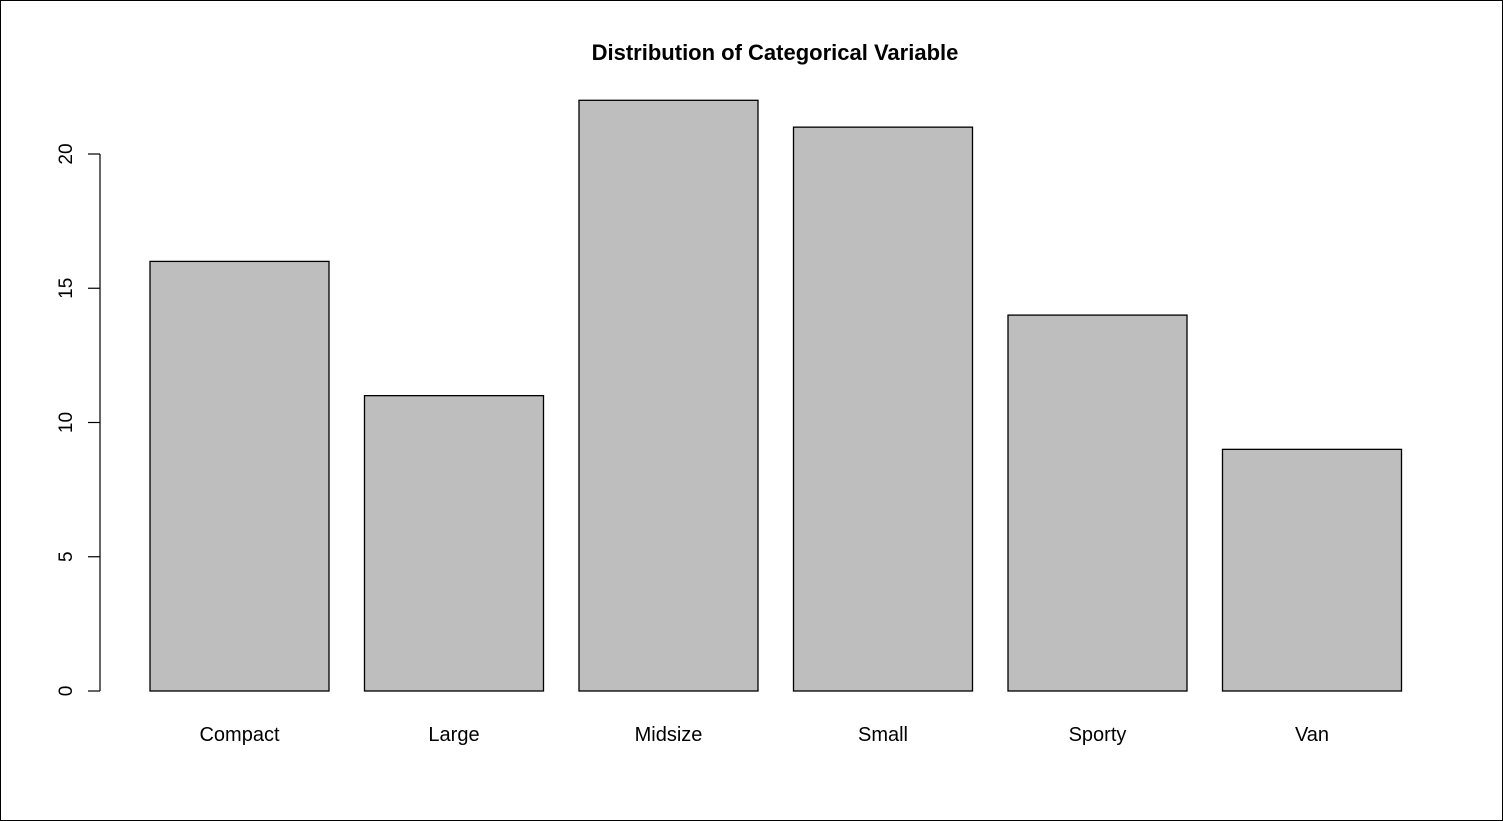  Describe the element at coordinates (1097, 503) in the screenshot. I see `bar-sporty` at that location.